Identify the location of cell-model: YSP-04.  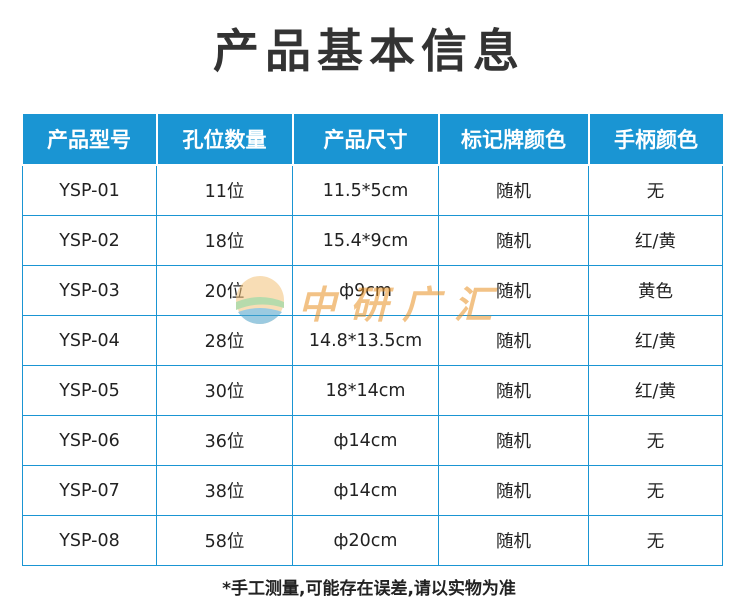
(89, 340).